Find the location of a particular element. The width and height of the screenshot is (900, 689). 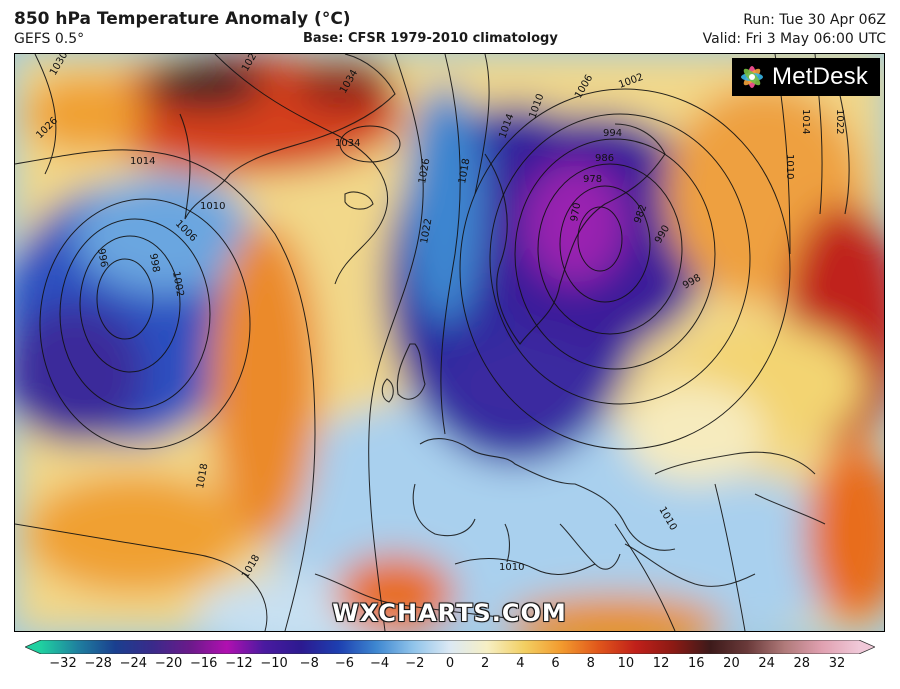

colorbar-tick-label: 16 is located at coordinates (696, 663).